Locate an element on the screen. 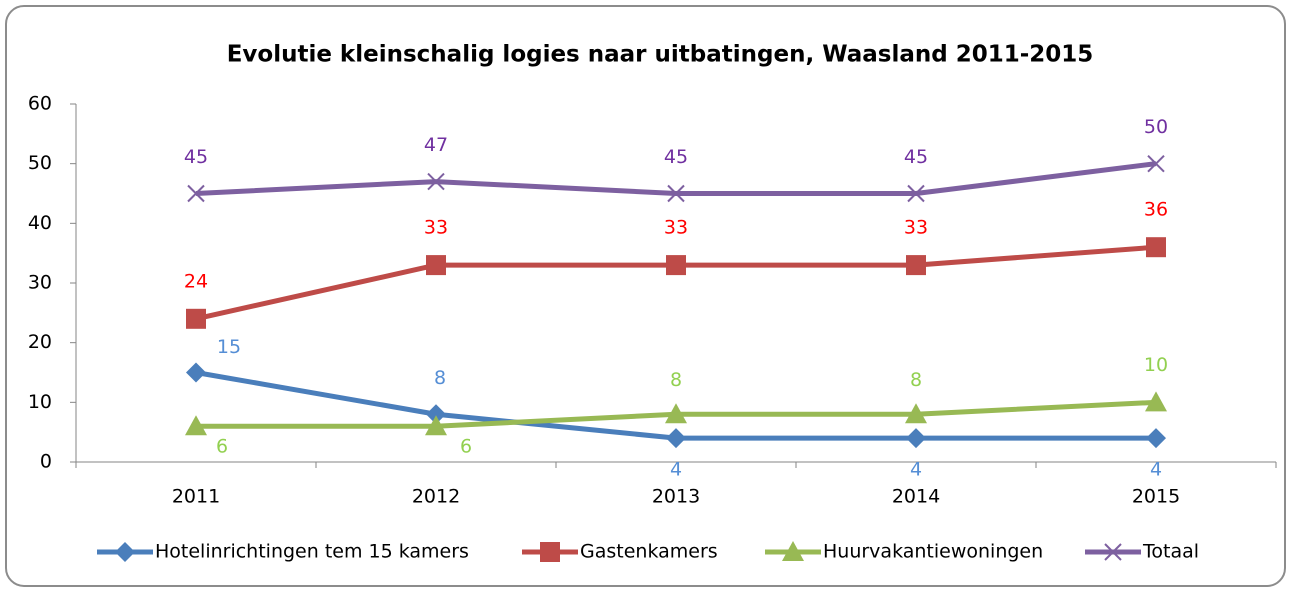 This screenshot has height=596, width=1291. y-tick-label: 20 is located at coordinates (40, 342).